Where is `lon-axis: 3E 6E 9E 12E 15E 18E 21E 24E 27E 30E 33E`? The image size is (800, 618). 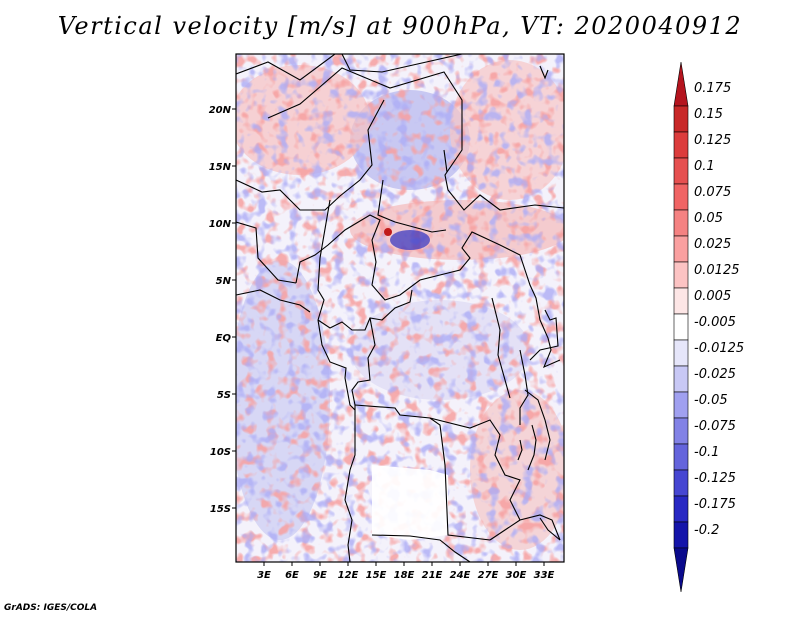
lon-axis: 3E 6E 9E 12E 15E 18E 21E 24E 27E 30E 33E is located at coordinates (405, 575).